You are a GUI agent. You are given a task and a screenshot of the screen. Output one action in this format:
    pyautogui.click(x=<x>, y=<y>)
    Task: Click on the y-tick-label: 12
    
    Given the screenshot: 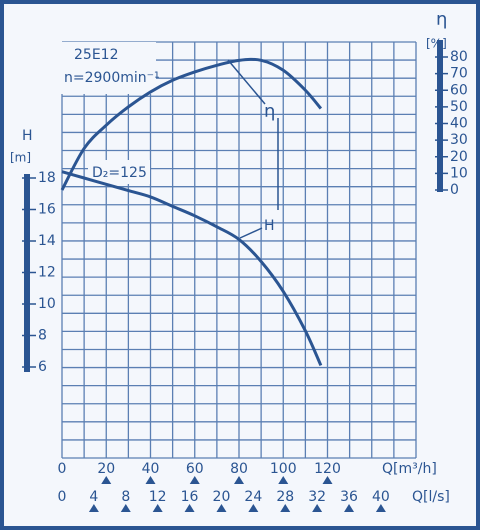 What is the action you would take?
    pyautogui.click(x=47, y=273)
    